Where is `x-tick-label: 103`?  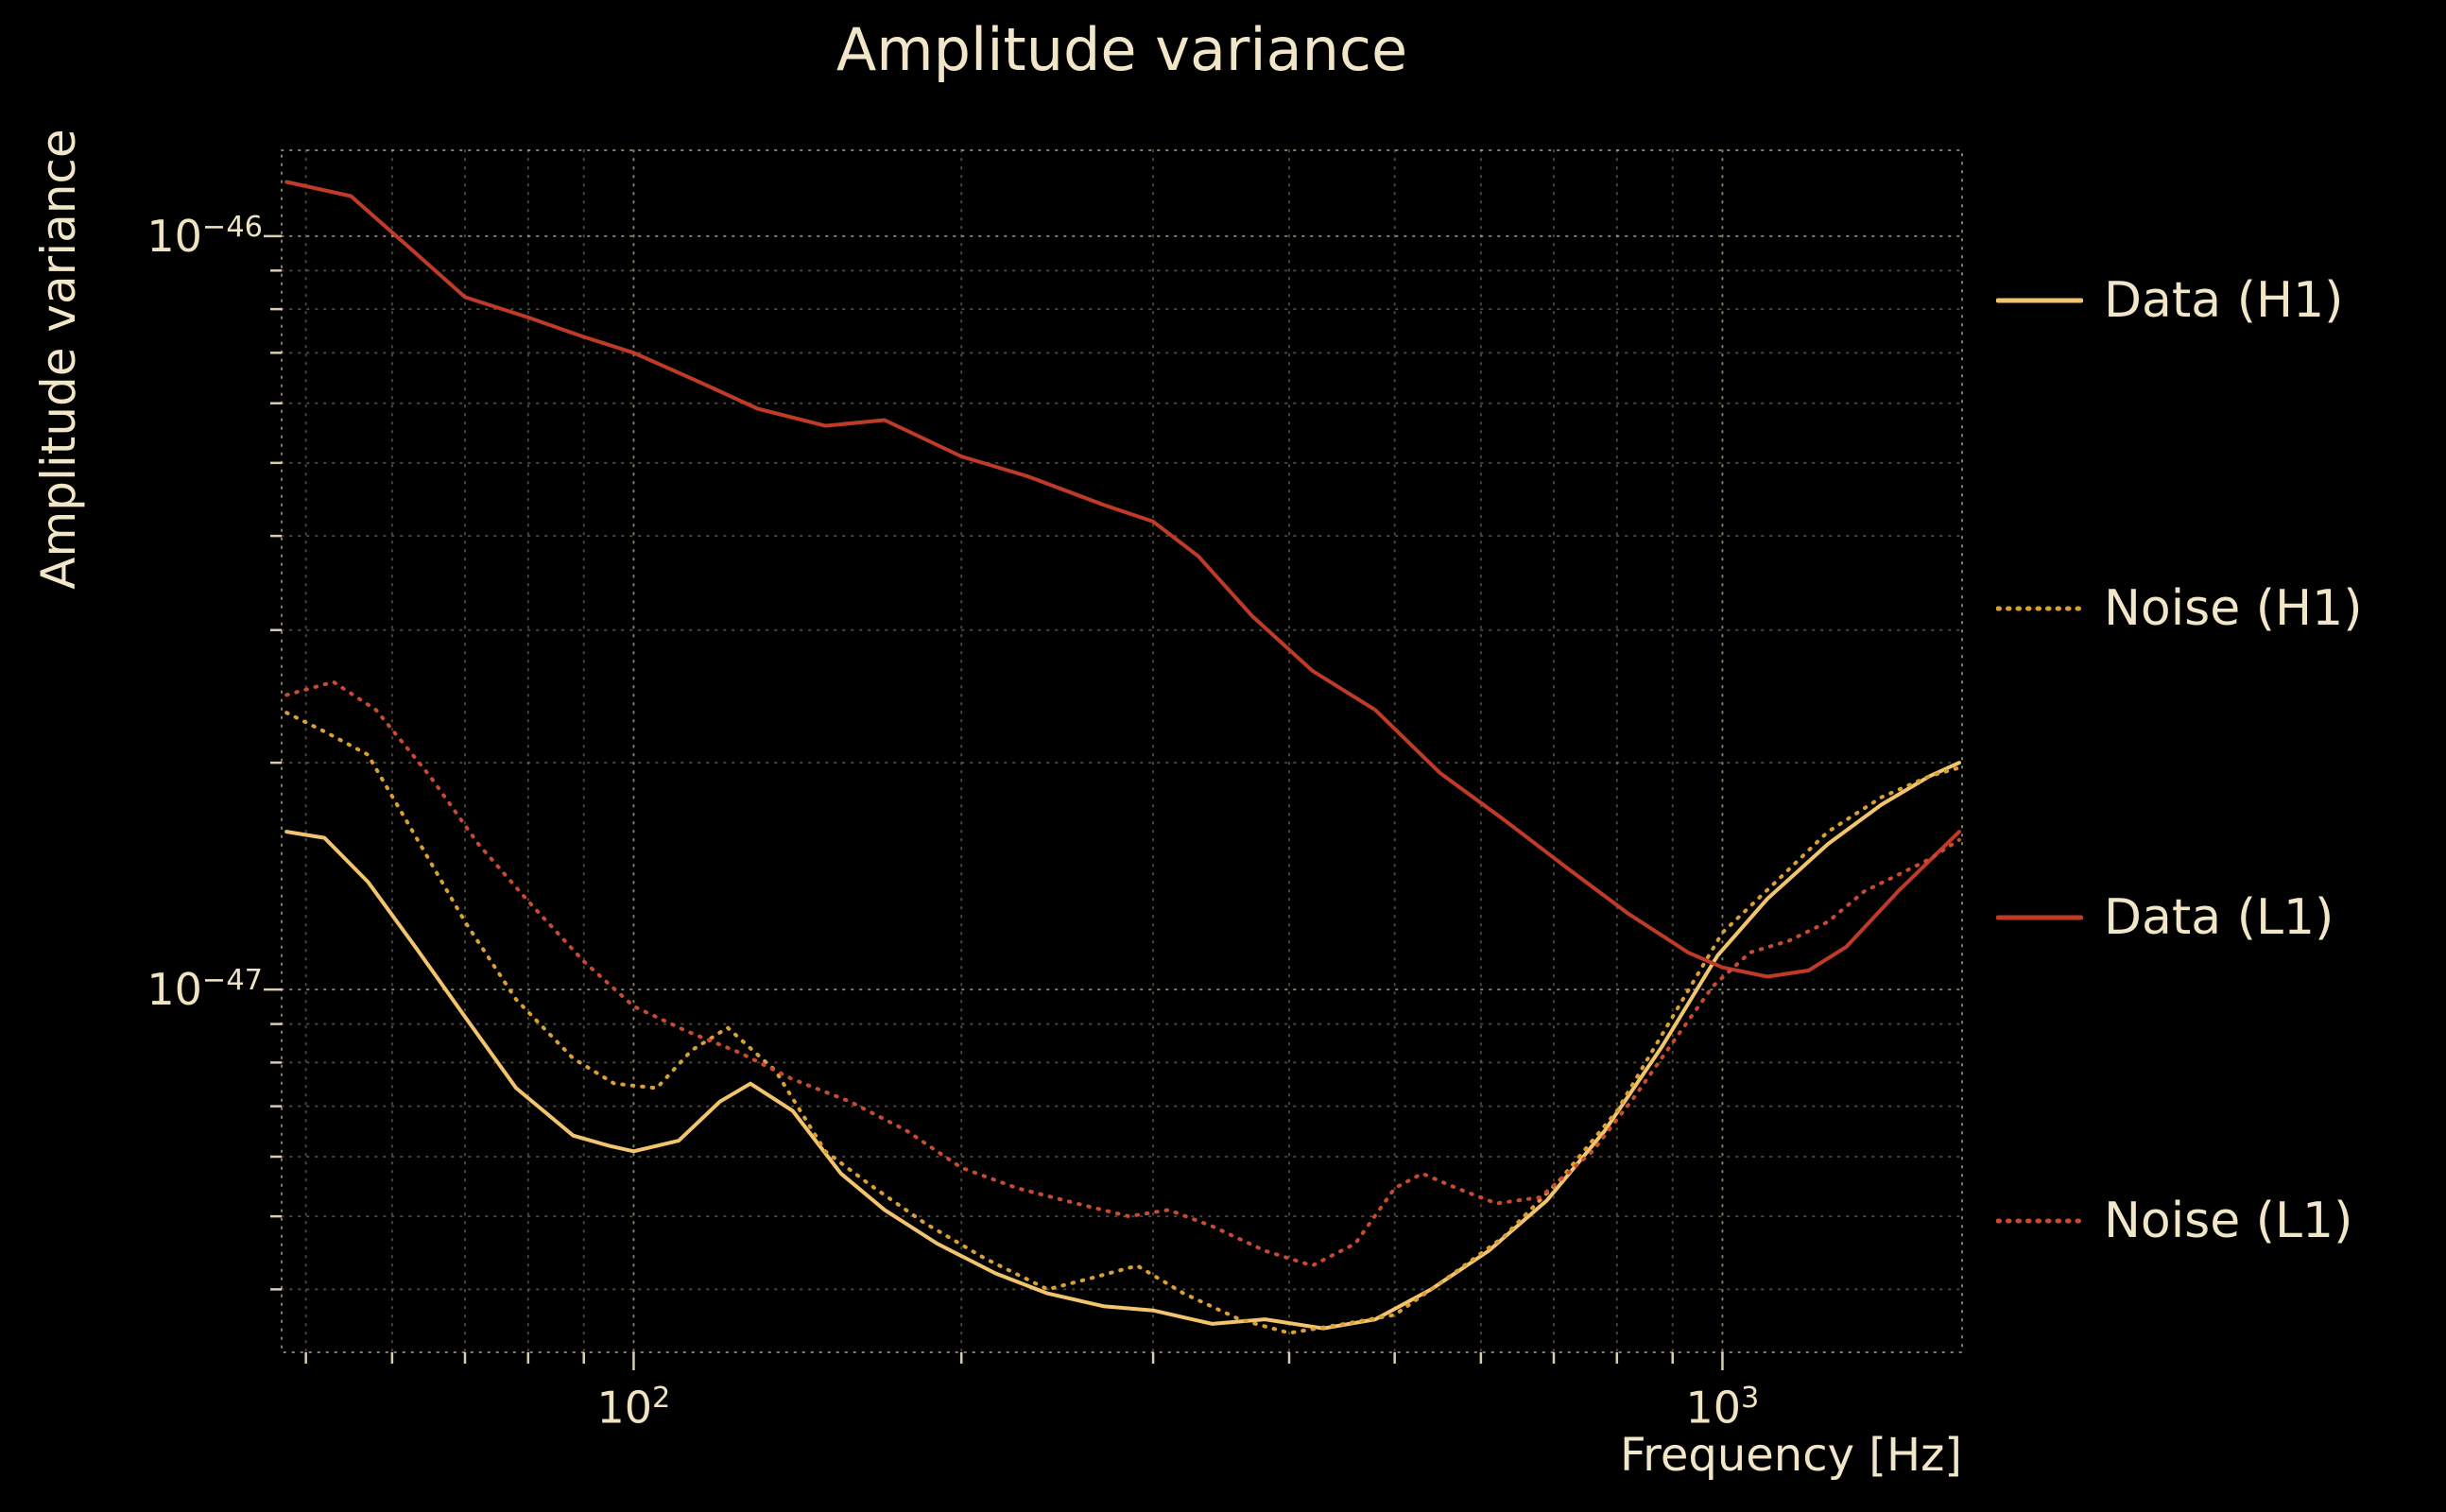 x-tick-label: 103 is located at coordinates (1722, 1408).